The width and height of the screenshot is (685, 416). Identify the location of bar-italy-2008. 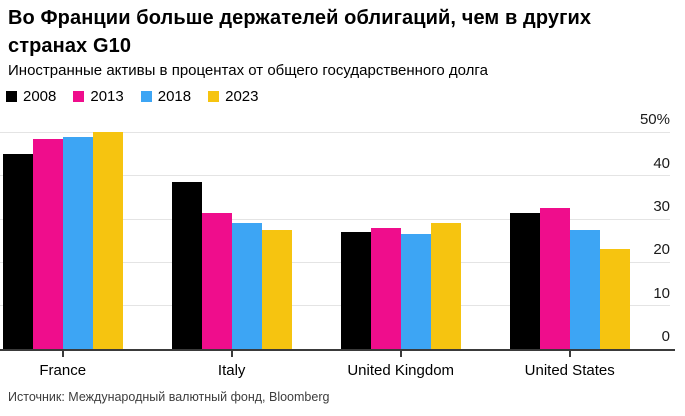
(186, 265).